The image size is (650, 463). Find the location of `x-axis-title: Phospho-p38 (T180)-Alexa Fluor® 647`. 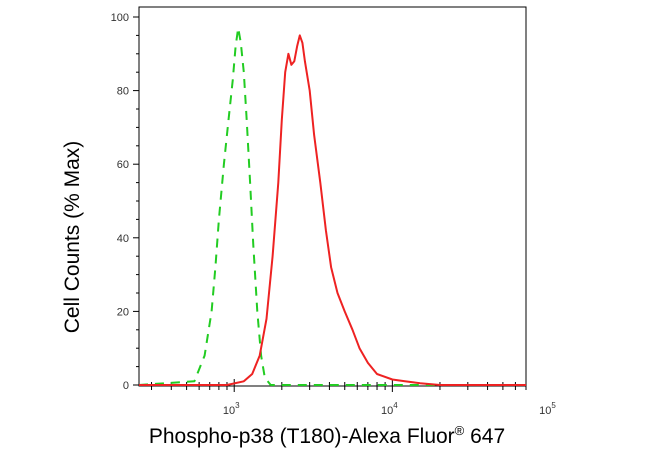

x-axis-title: Phospho-p38 (T180)-Alexa Fluor® 647 is located at coordinates (327, 435).